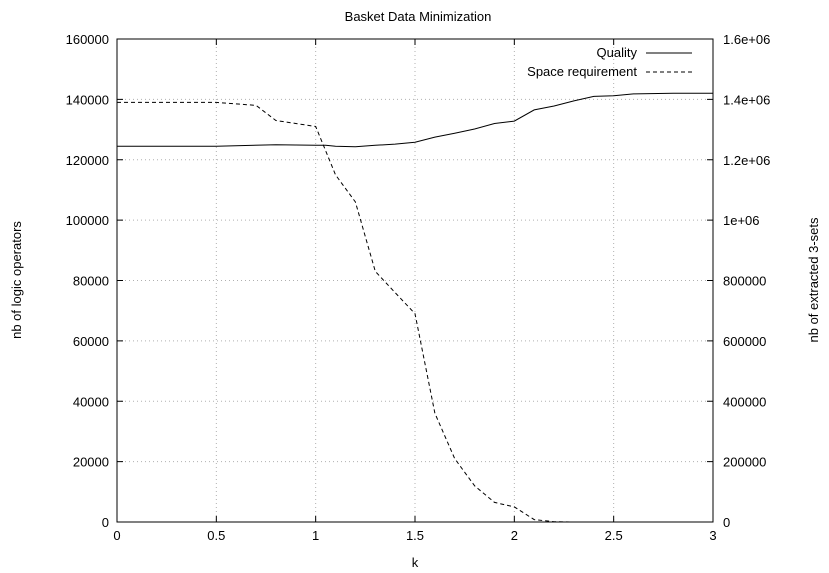  Describe the element at coordinates (418, 16) in the screenshot. I see `chart-title: Basket Data Minimization` at that location.